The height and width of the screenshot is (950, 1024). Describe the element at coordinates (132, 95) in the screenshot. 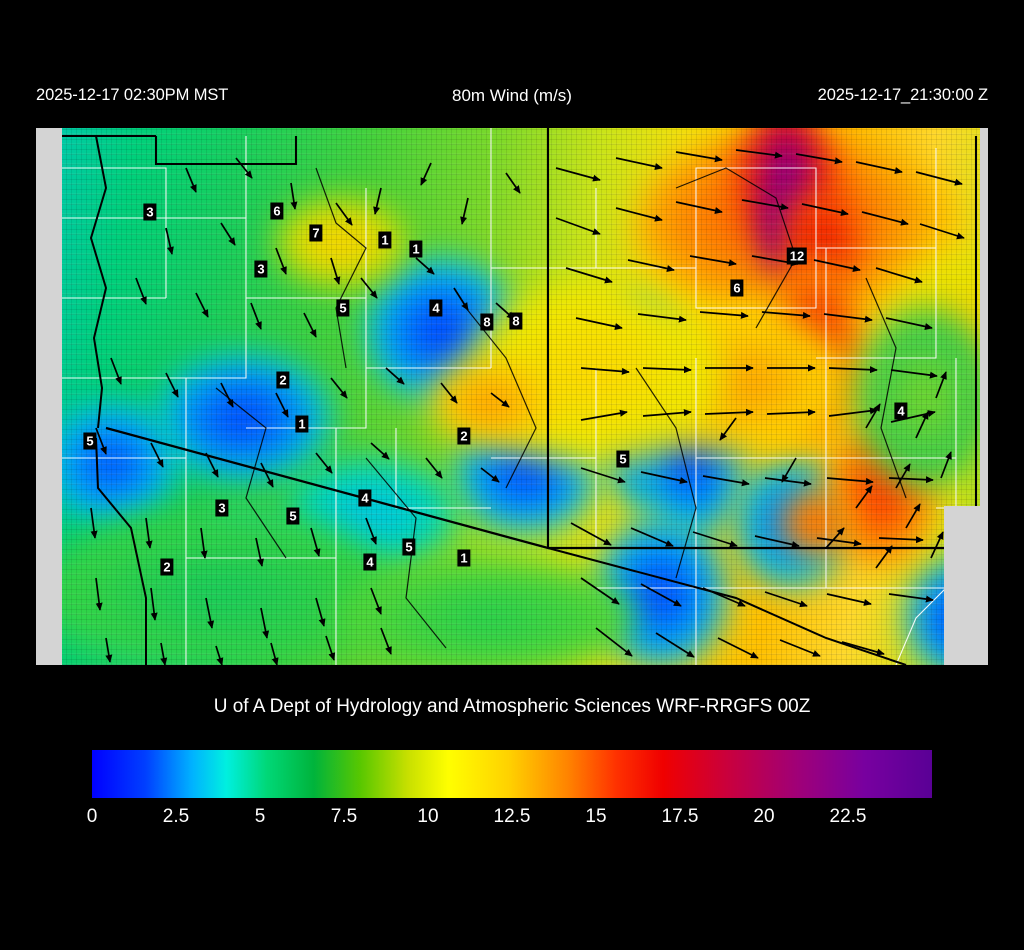

I see `local-time-label: 2025-12-17 02:30PM MST` at that location.